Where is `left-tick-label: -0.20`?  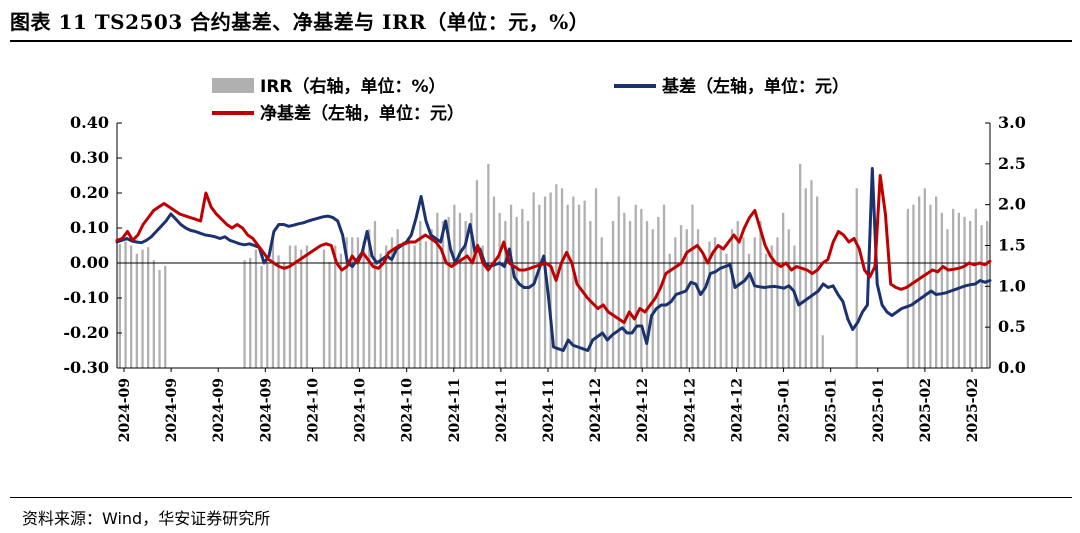
left-tick-label: -0.20 is located at coordinates (86, 332).